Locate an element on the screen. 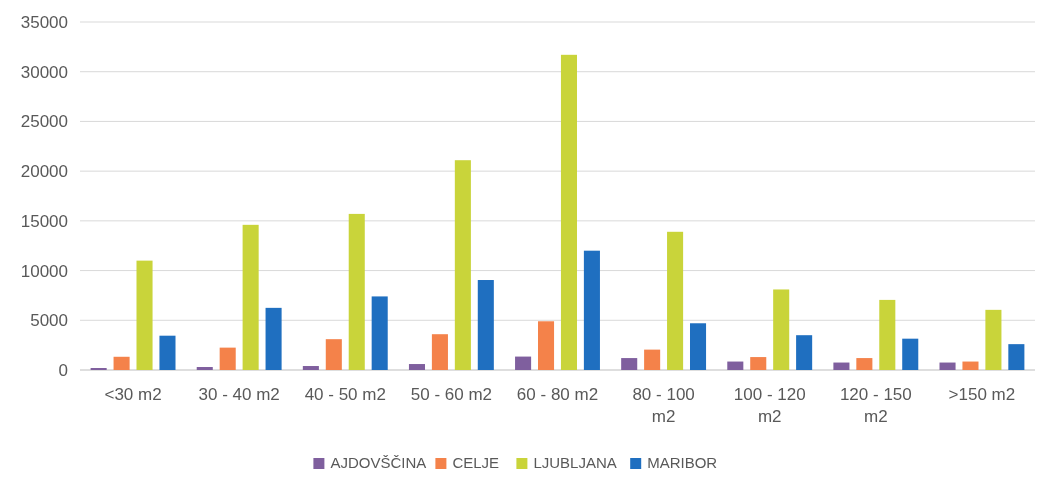  x-tick-label: 100 - 120 m2 is located at coordinates (769, 405).